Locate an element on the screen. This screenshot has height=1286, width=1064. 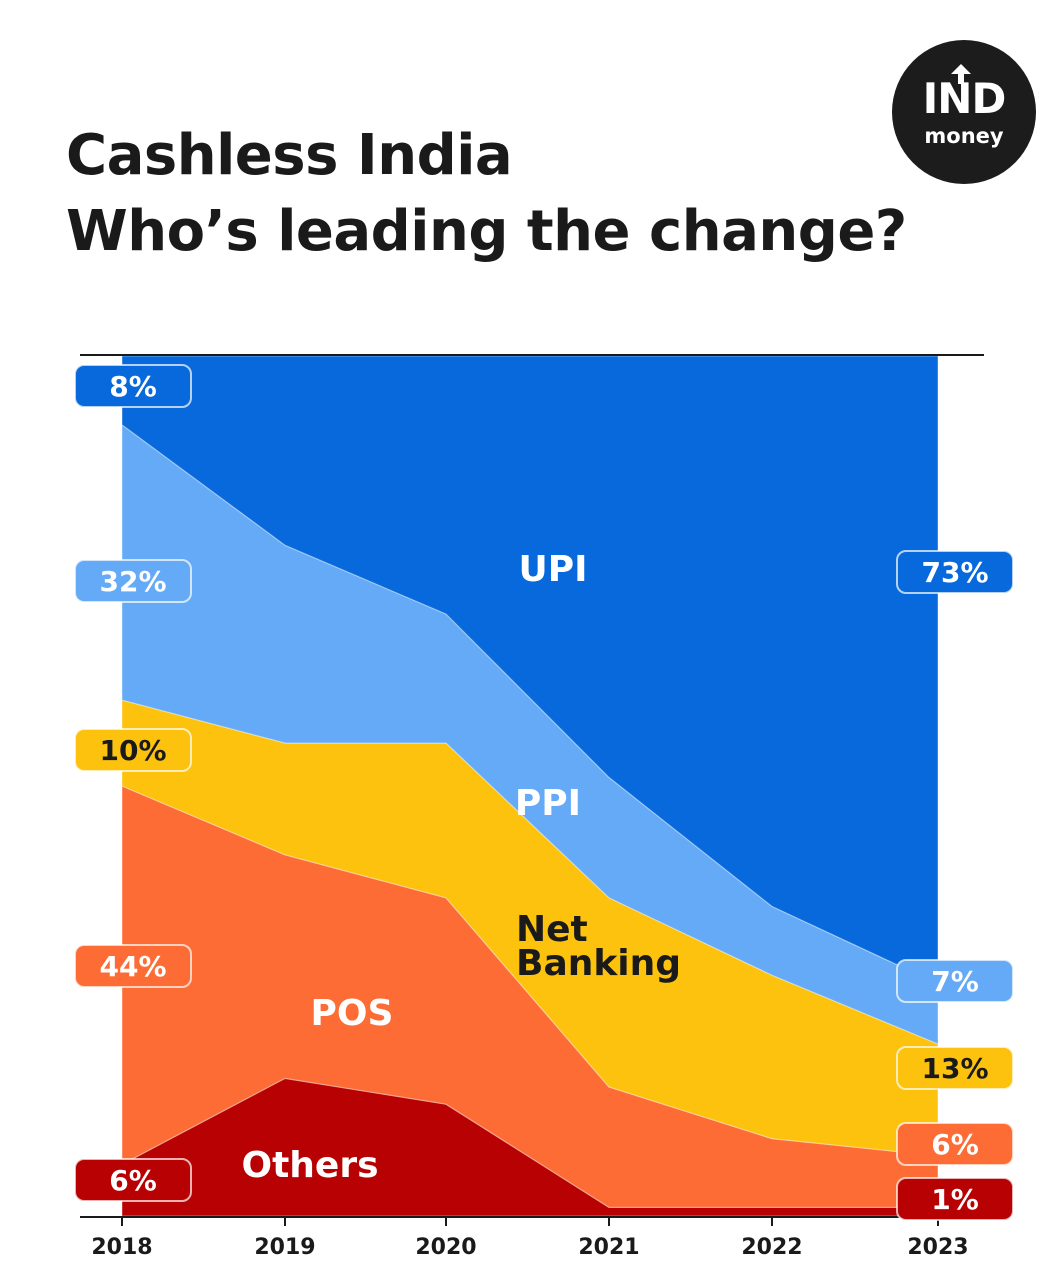
x-tick-label: 2019 is located at coordinates (284, 1247).